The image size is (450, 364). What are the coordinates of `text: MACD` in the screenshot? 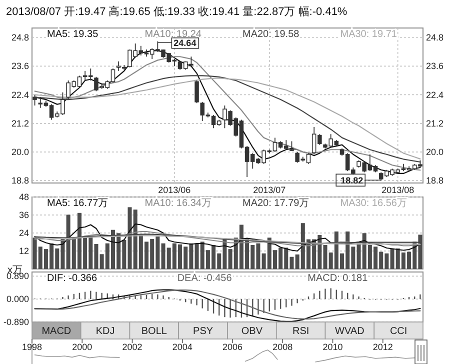 It's located at (57, 331).